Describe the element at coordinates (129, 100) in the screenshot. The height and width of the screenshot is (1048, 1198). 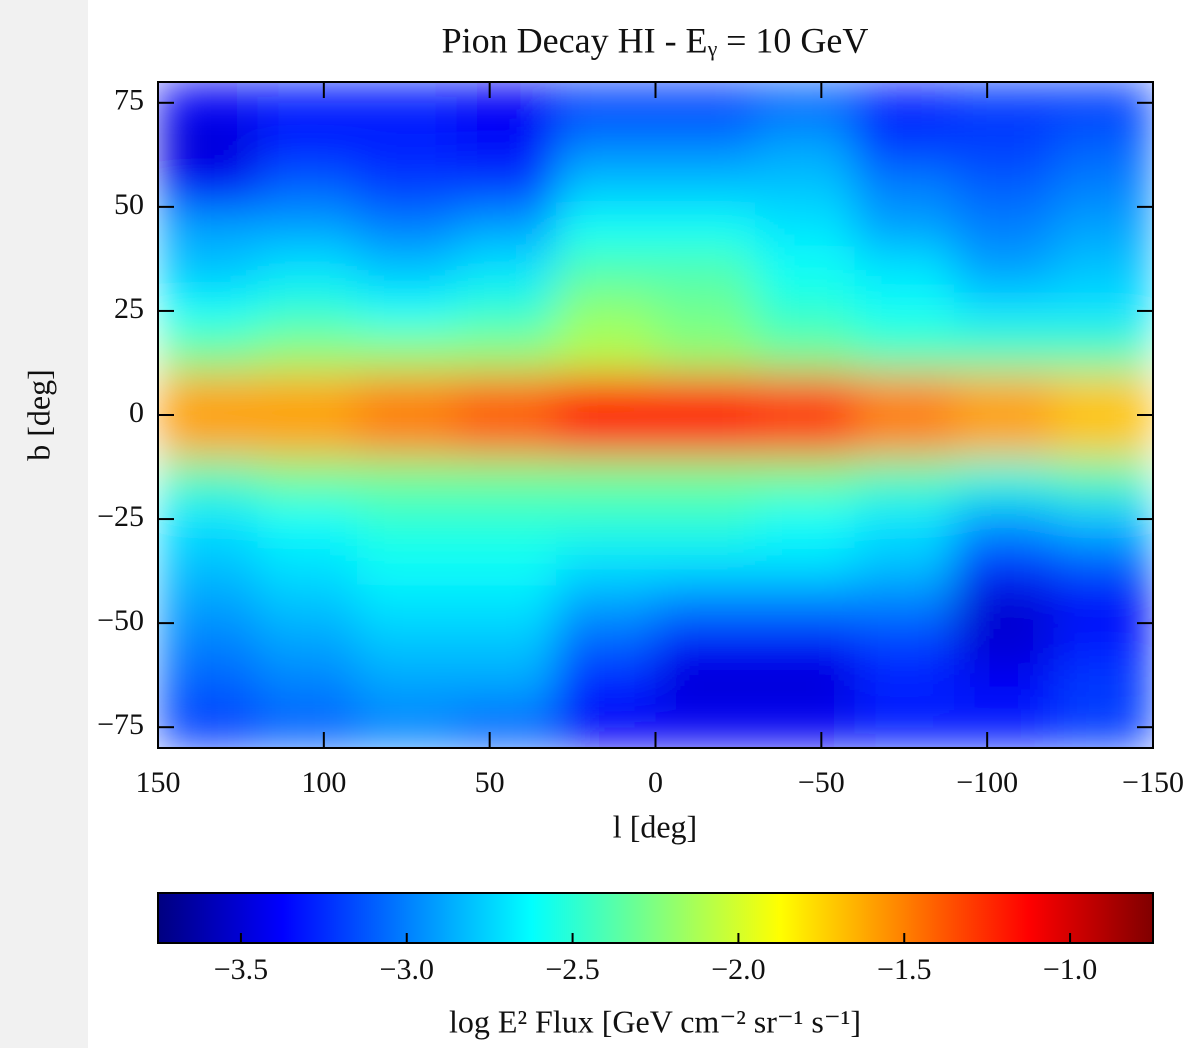
I see `y-tick-label: 75` at that location.